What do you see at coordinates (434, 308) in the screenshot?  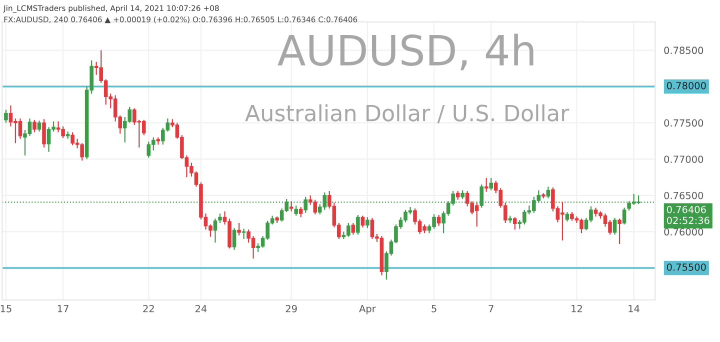 I see `x-tick-label: 5` at bounding box center [434, 308].